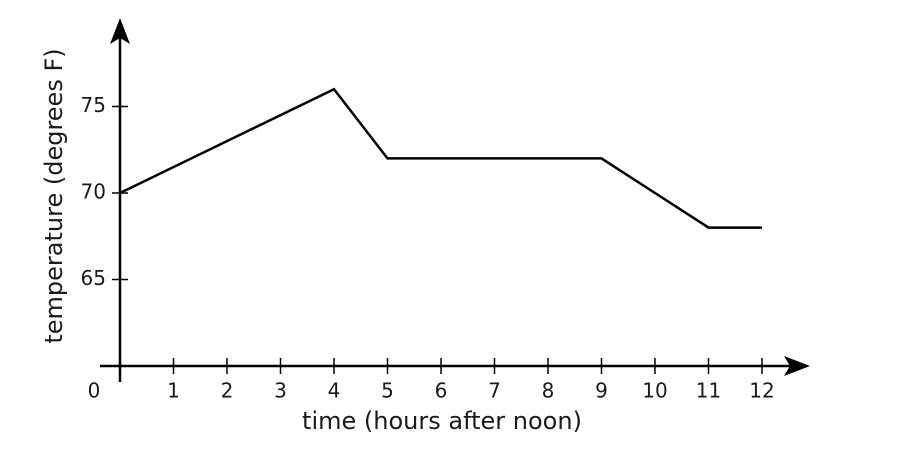 The image size is (924, 460). I want to click on x-tick-label: 3, so click(280, 391).